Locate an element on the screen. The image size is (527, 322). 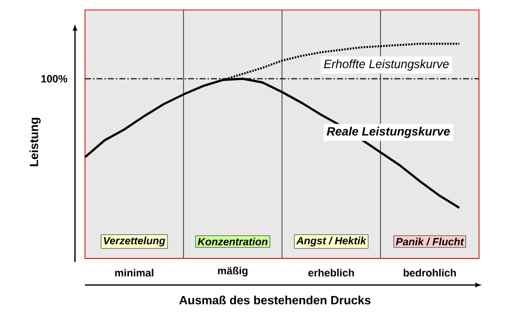
x-axis-title: Ausmaß des bestehenden Drucks is located at coordinates (274, 300).